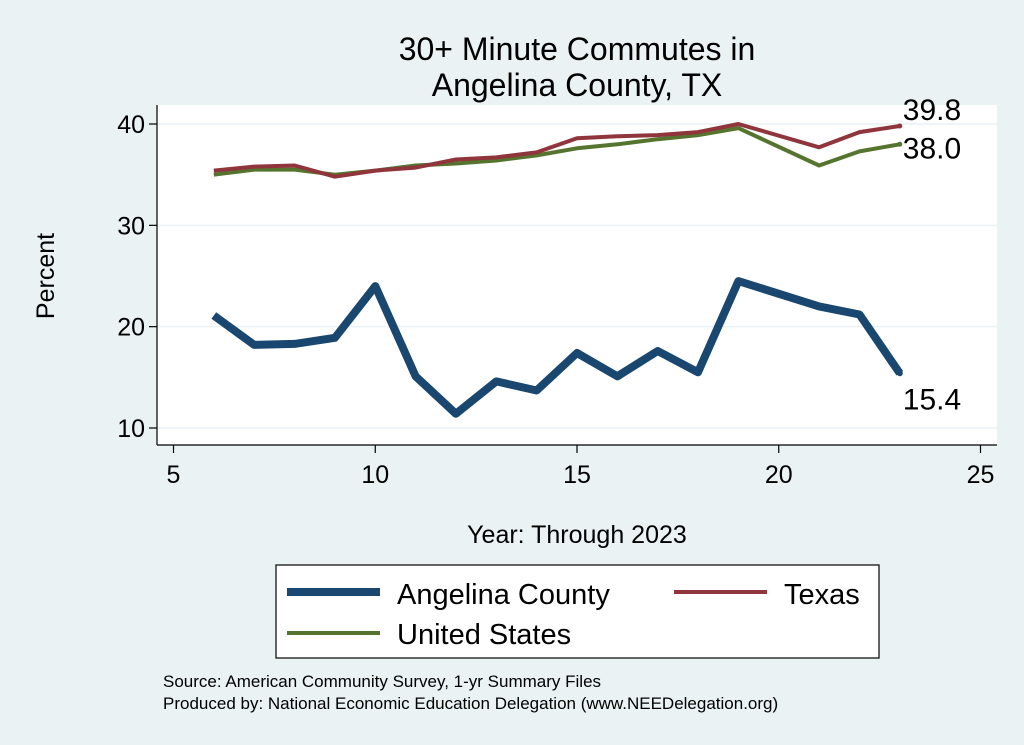 This screenshot has width=1024, height=745. What do you see at coordinates (131, 125) in the screenshot?
I see `y-tick-label-40: 40` at bounding box center [131, 125].